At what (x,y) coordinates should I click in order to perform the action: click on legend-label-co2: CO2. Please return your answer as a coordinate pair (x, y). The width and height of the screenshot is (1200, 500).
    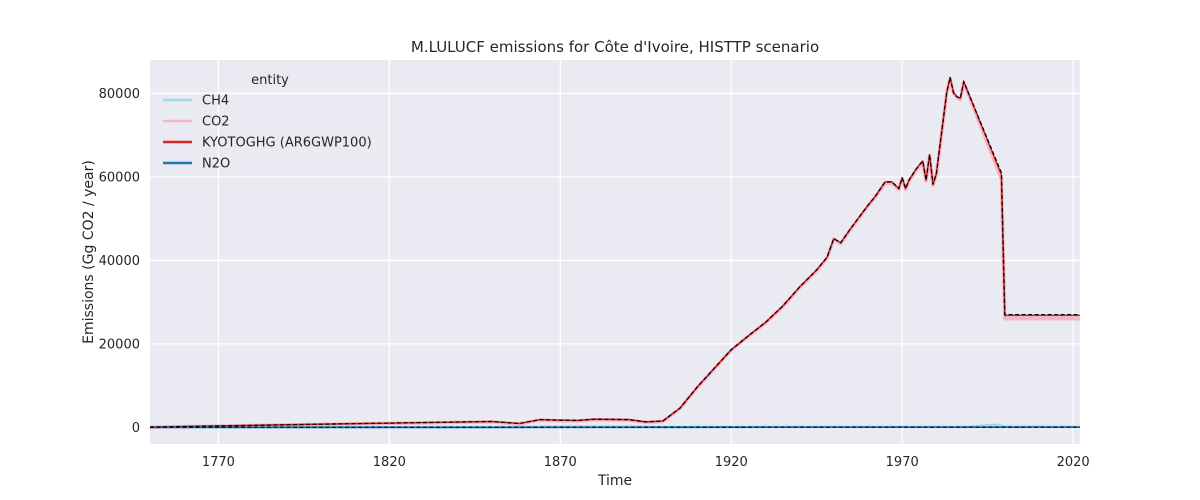
    Looking at the image, I should click on (216, 122).